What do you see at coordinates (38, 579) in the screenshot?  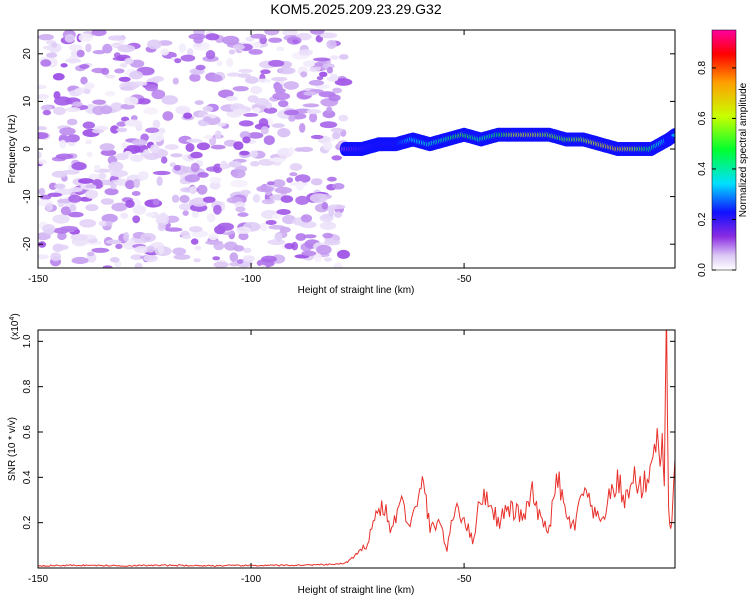 I see `x-tick-label: -150` at bounding box center [38, 579].